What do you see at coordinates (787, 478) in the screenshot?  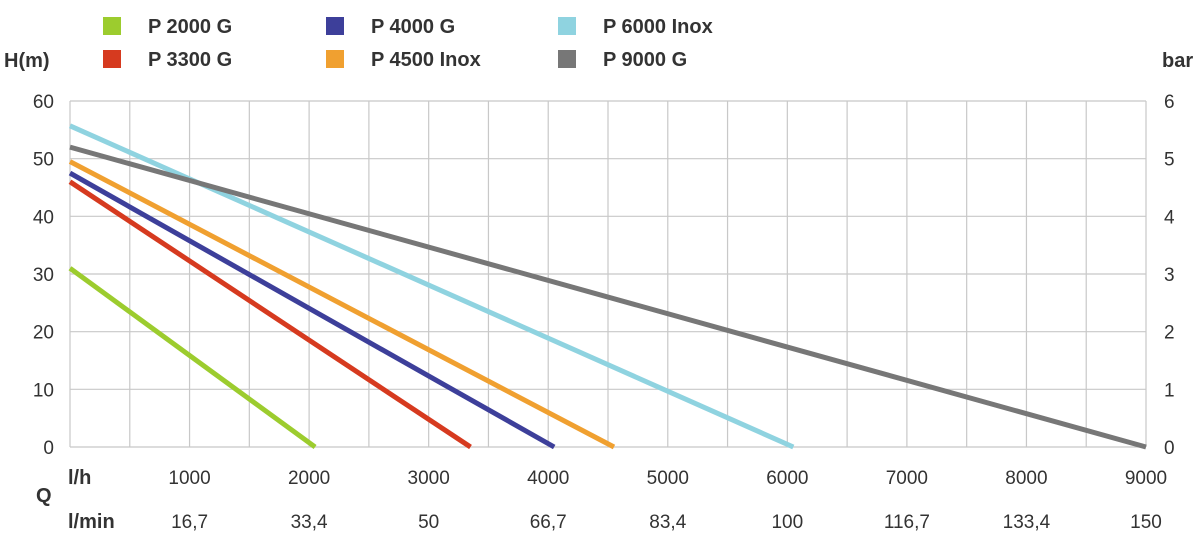 I see `x-tick-label-top: 6000` at bounding box center [787, 478].